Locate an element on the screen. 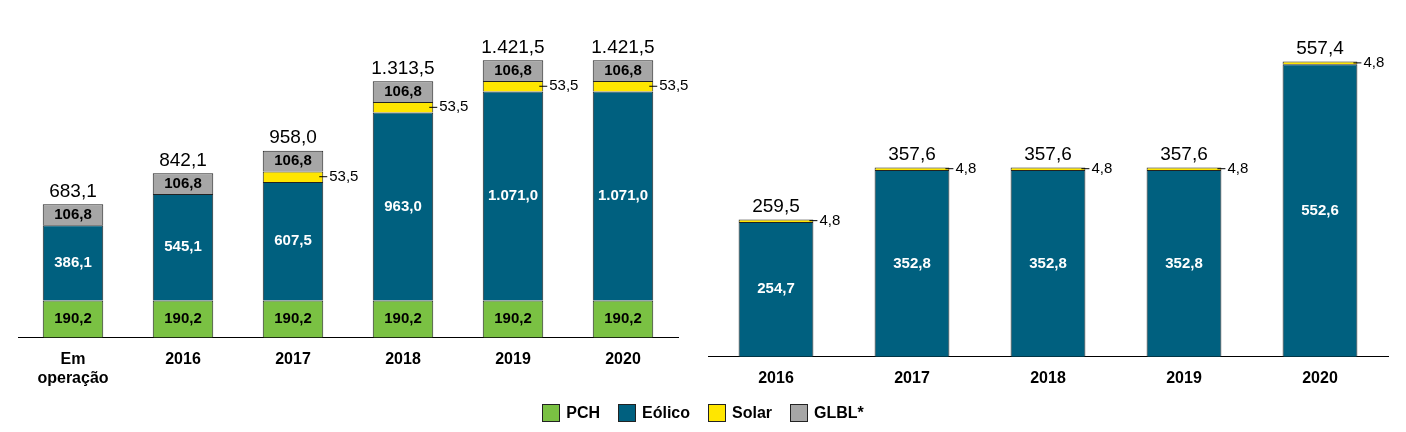 This screenshot has height=432, width=1406. total-label: 683,1 is located at coordinates (73, 191).